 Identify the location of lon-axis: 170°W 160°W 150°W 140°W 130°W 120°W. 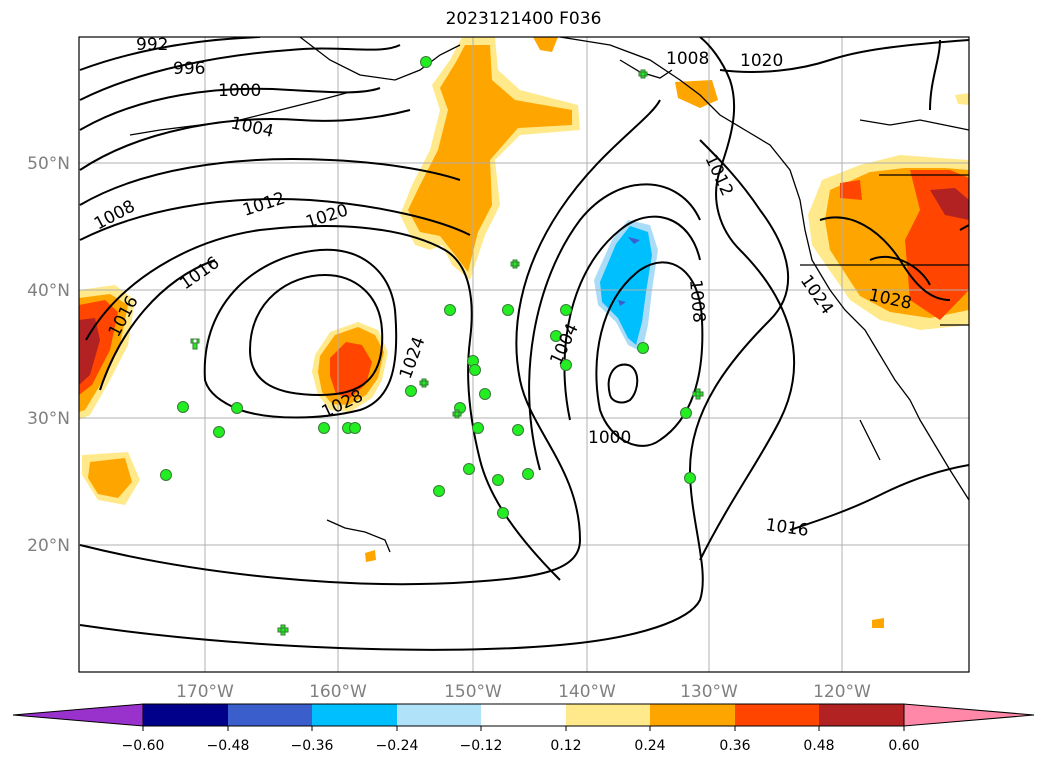
(523, 692).